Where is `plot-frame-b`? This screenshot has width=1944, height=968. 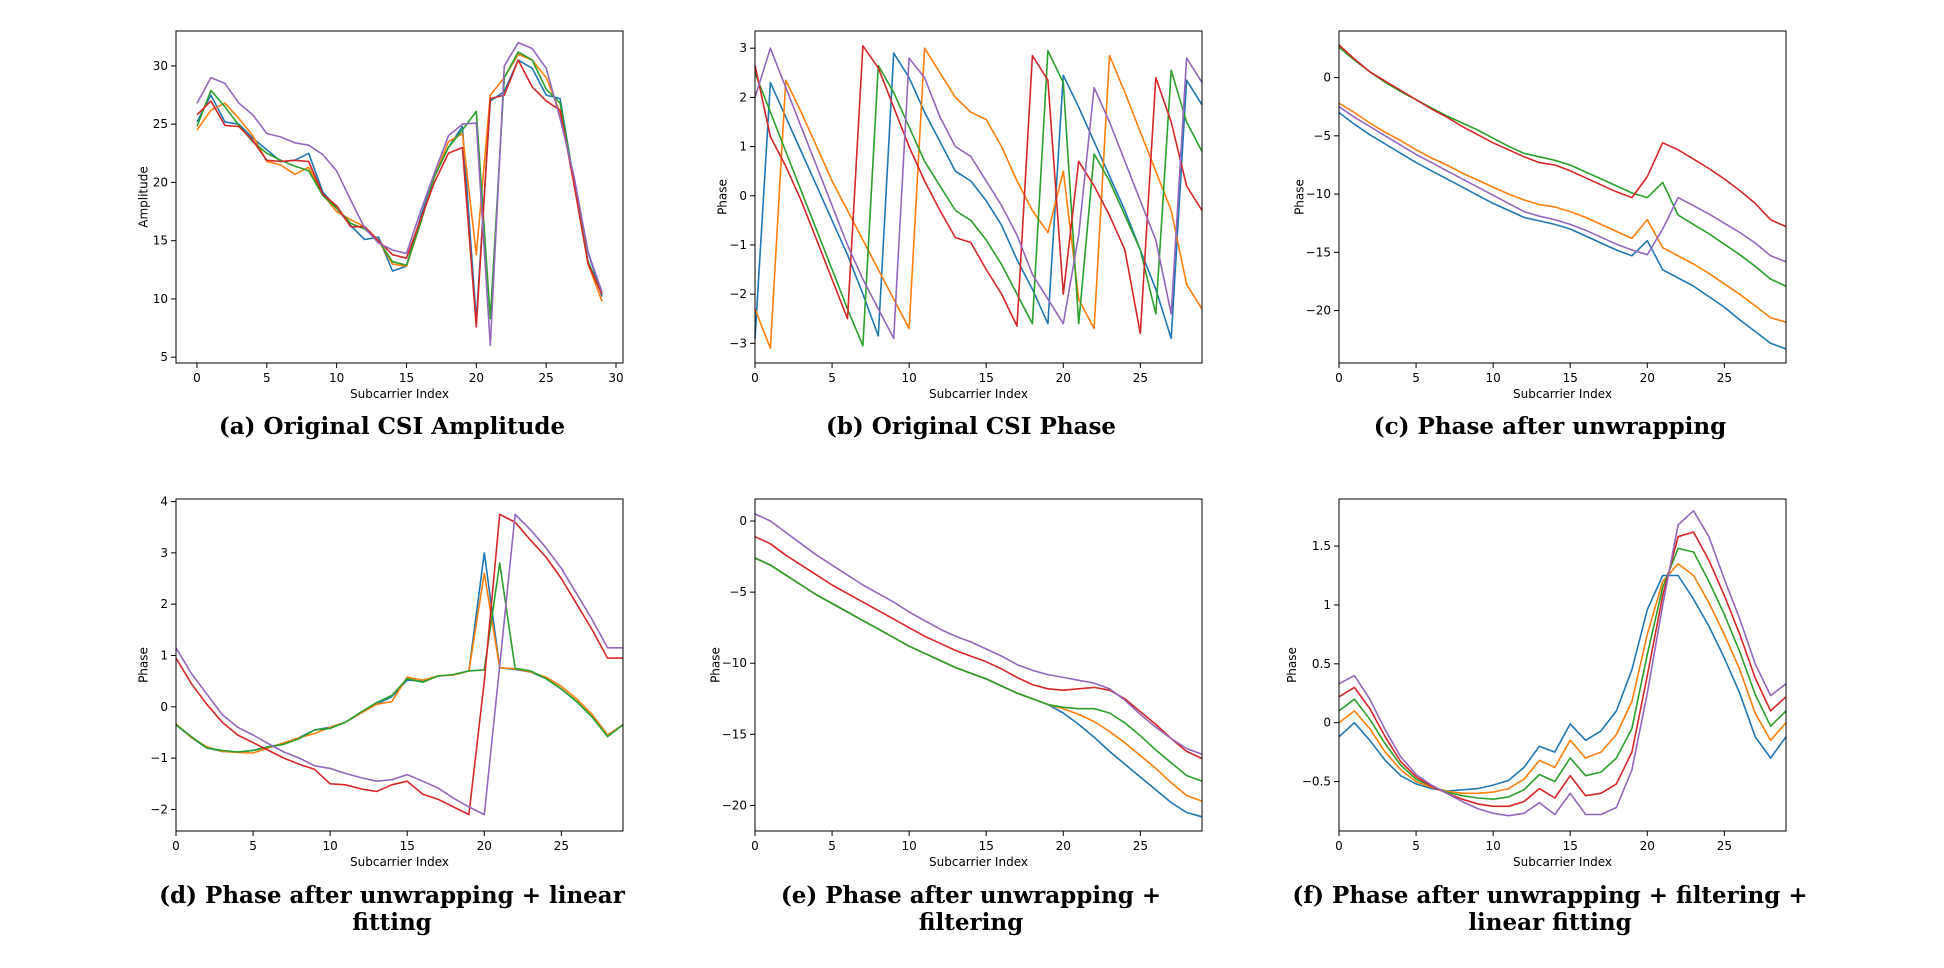 plot-frame-b is located at coordinates (978, 197).